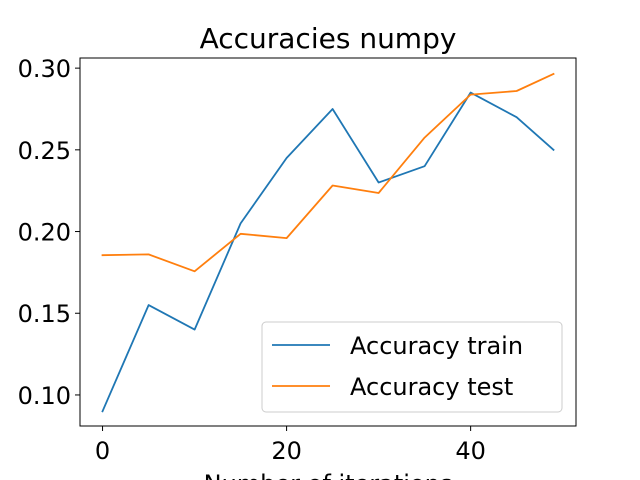 The image size is (640, 480). I want to click on x-tick-label: 40, so click(470, 451).